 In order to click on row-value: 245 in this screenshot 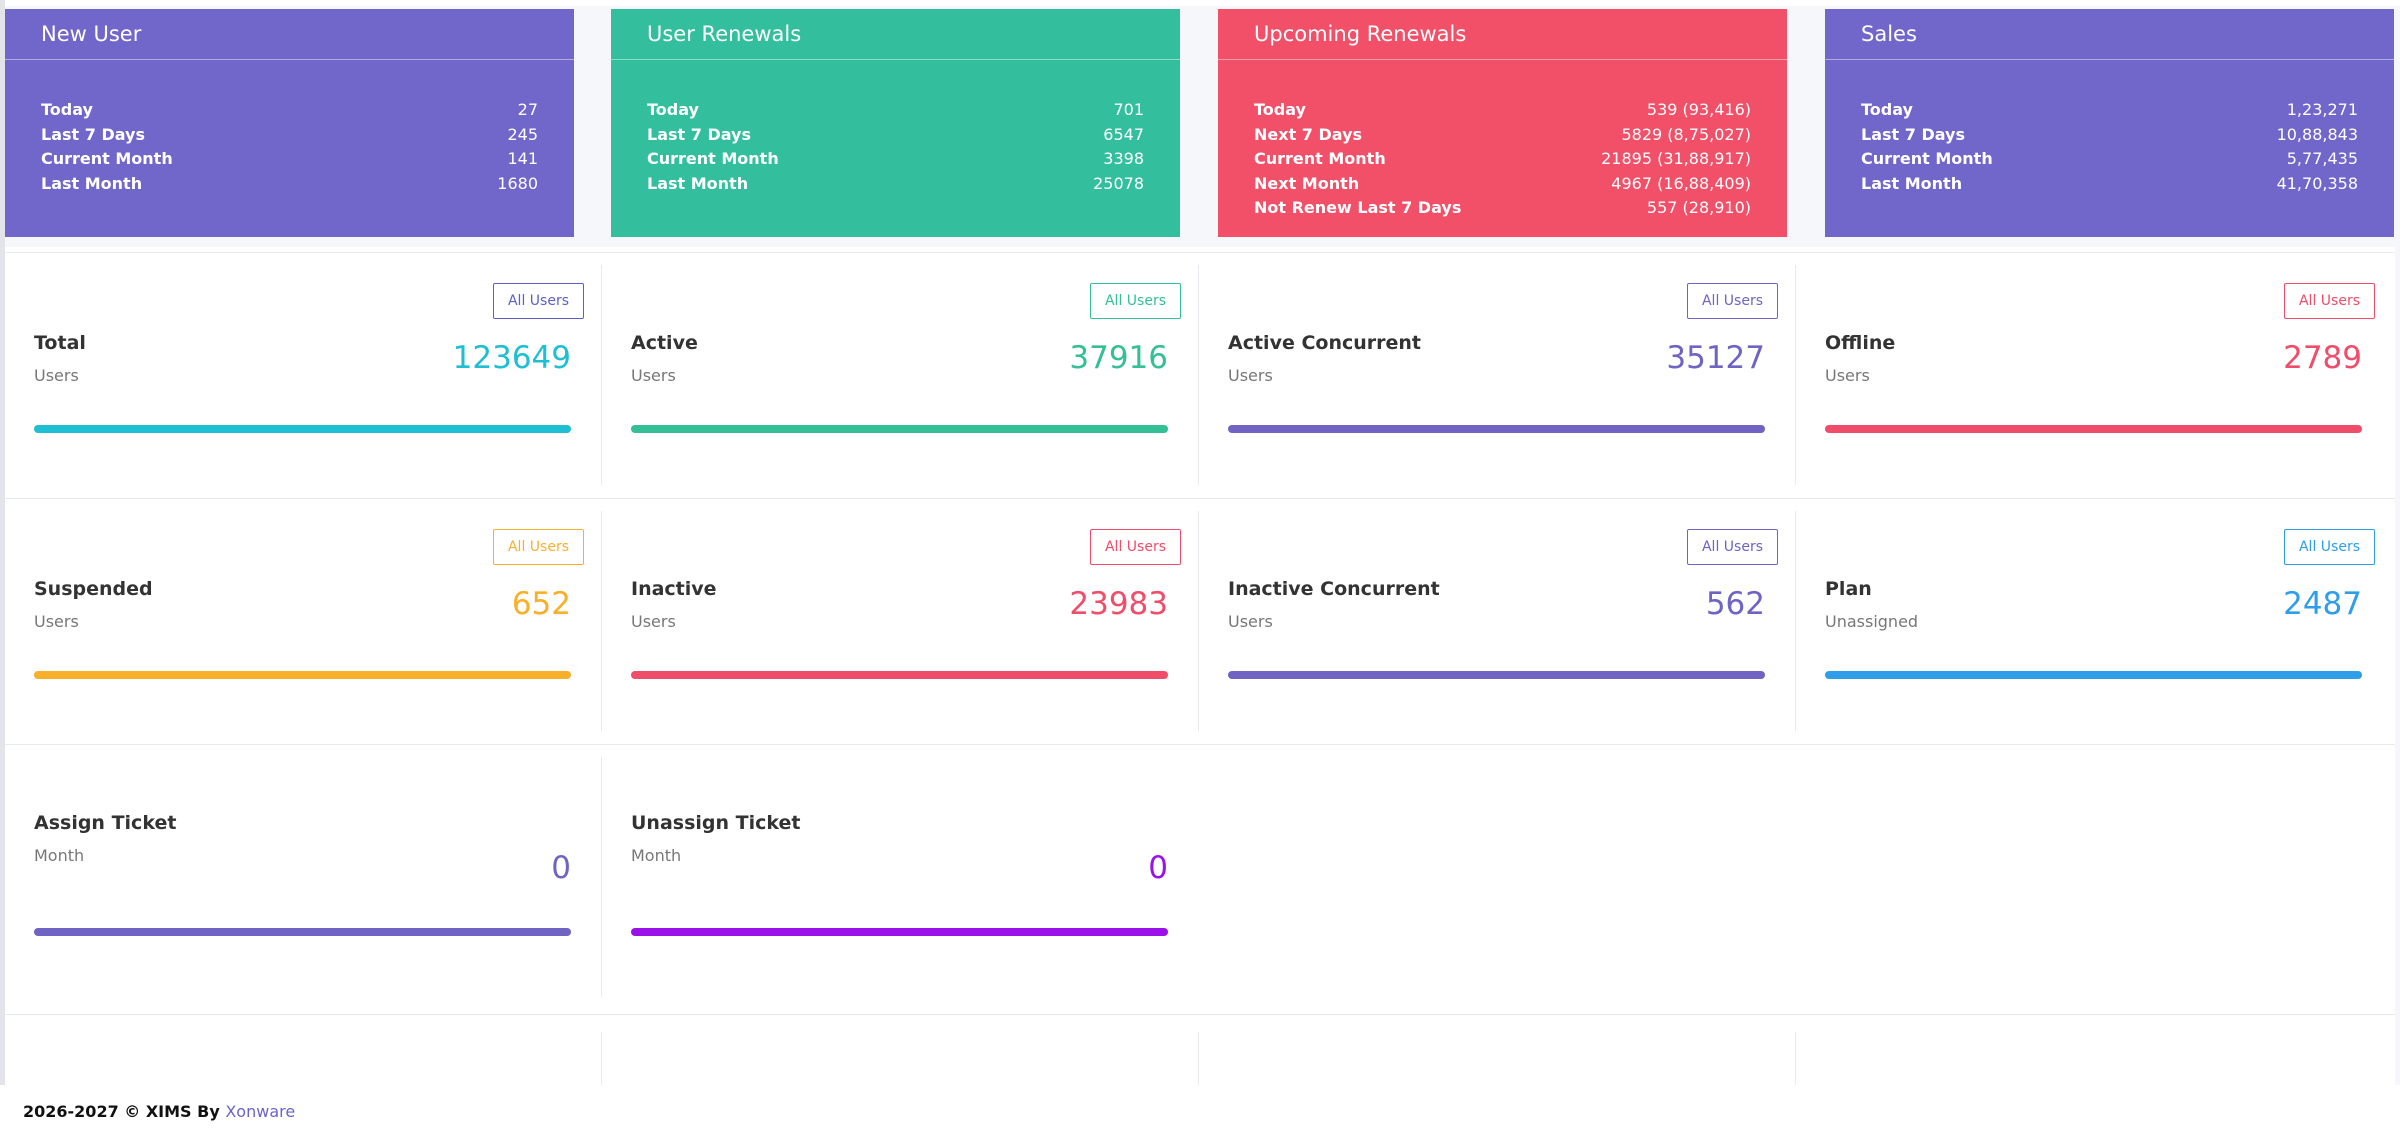, I will do `click(522, 134)`.